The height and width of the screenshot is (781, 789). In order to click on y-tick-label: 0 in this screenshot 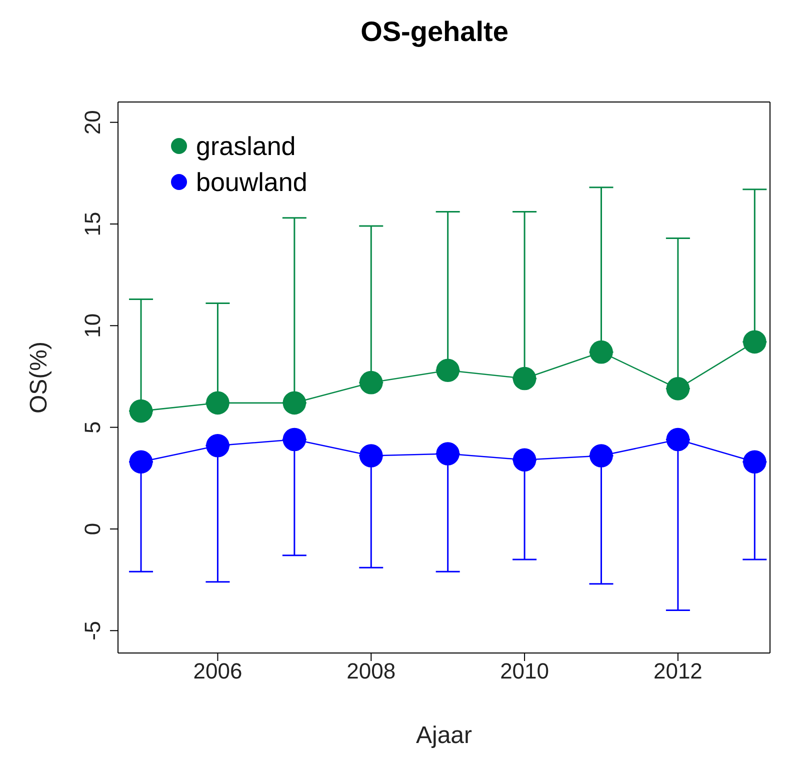, I will do `click(92, 529)`.